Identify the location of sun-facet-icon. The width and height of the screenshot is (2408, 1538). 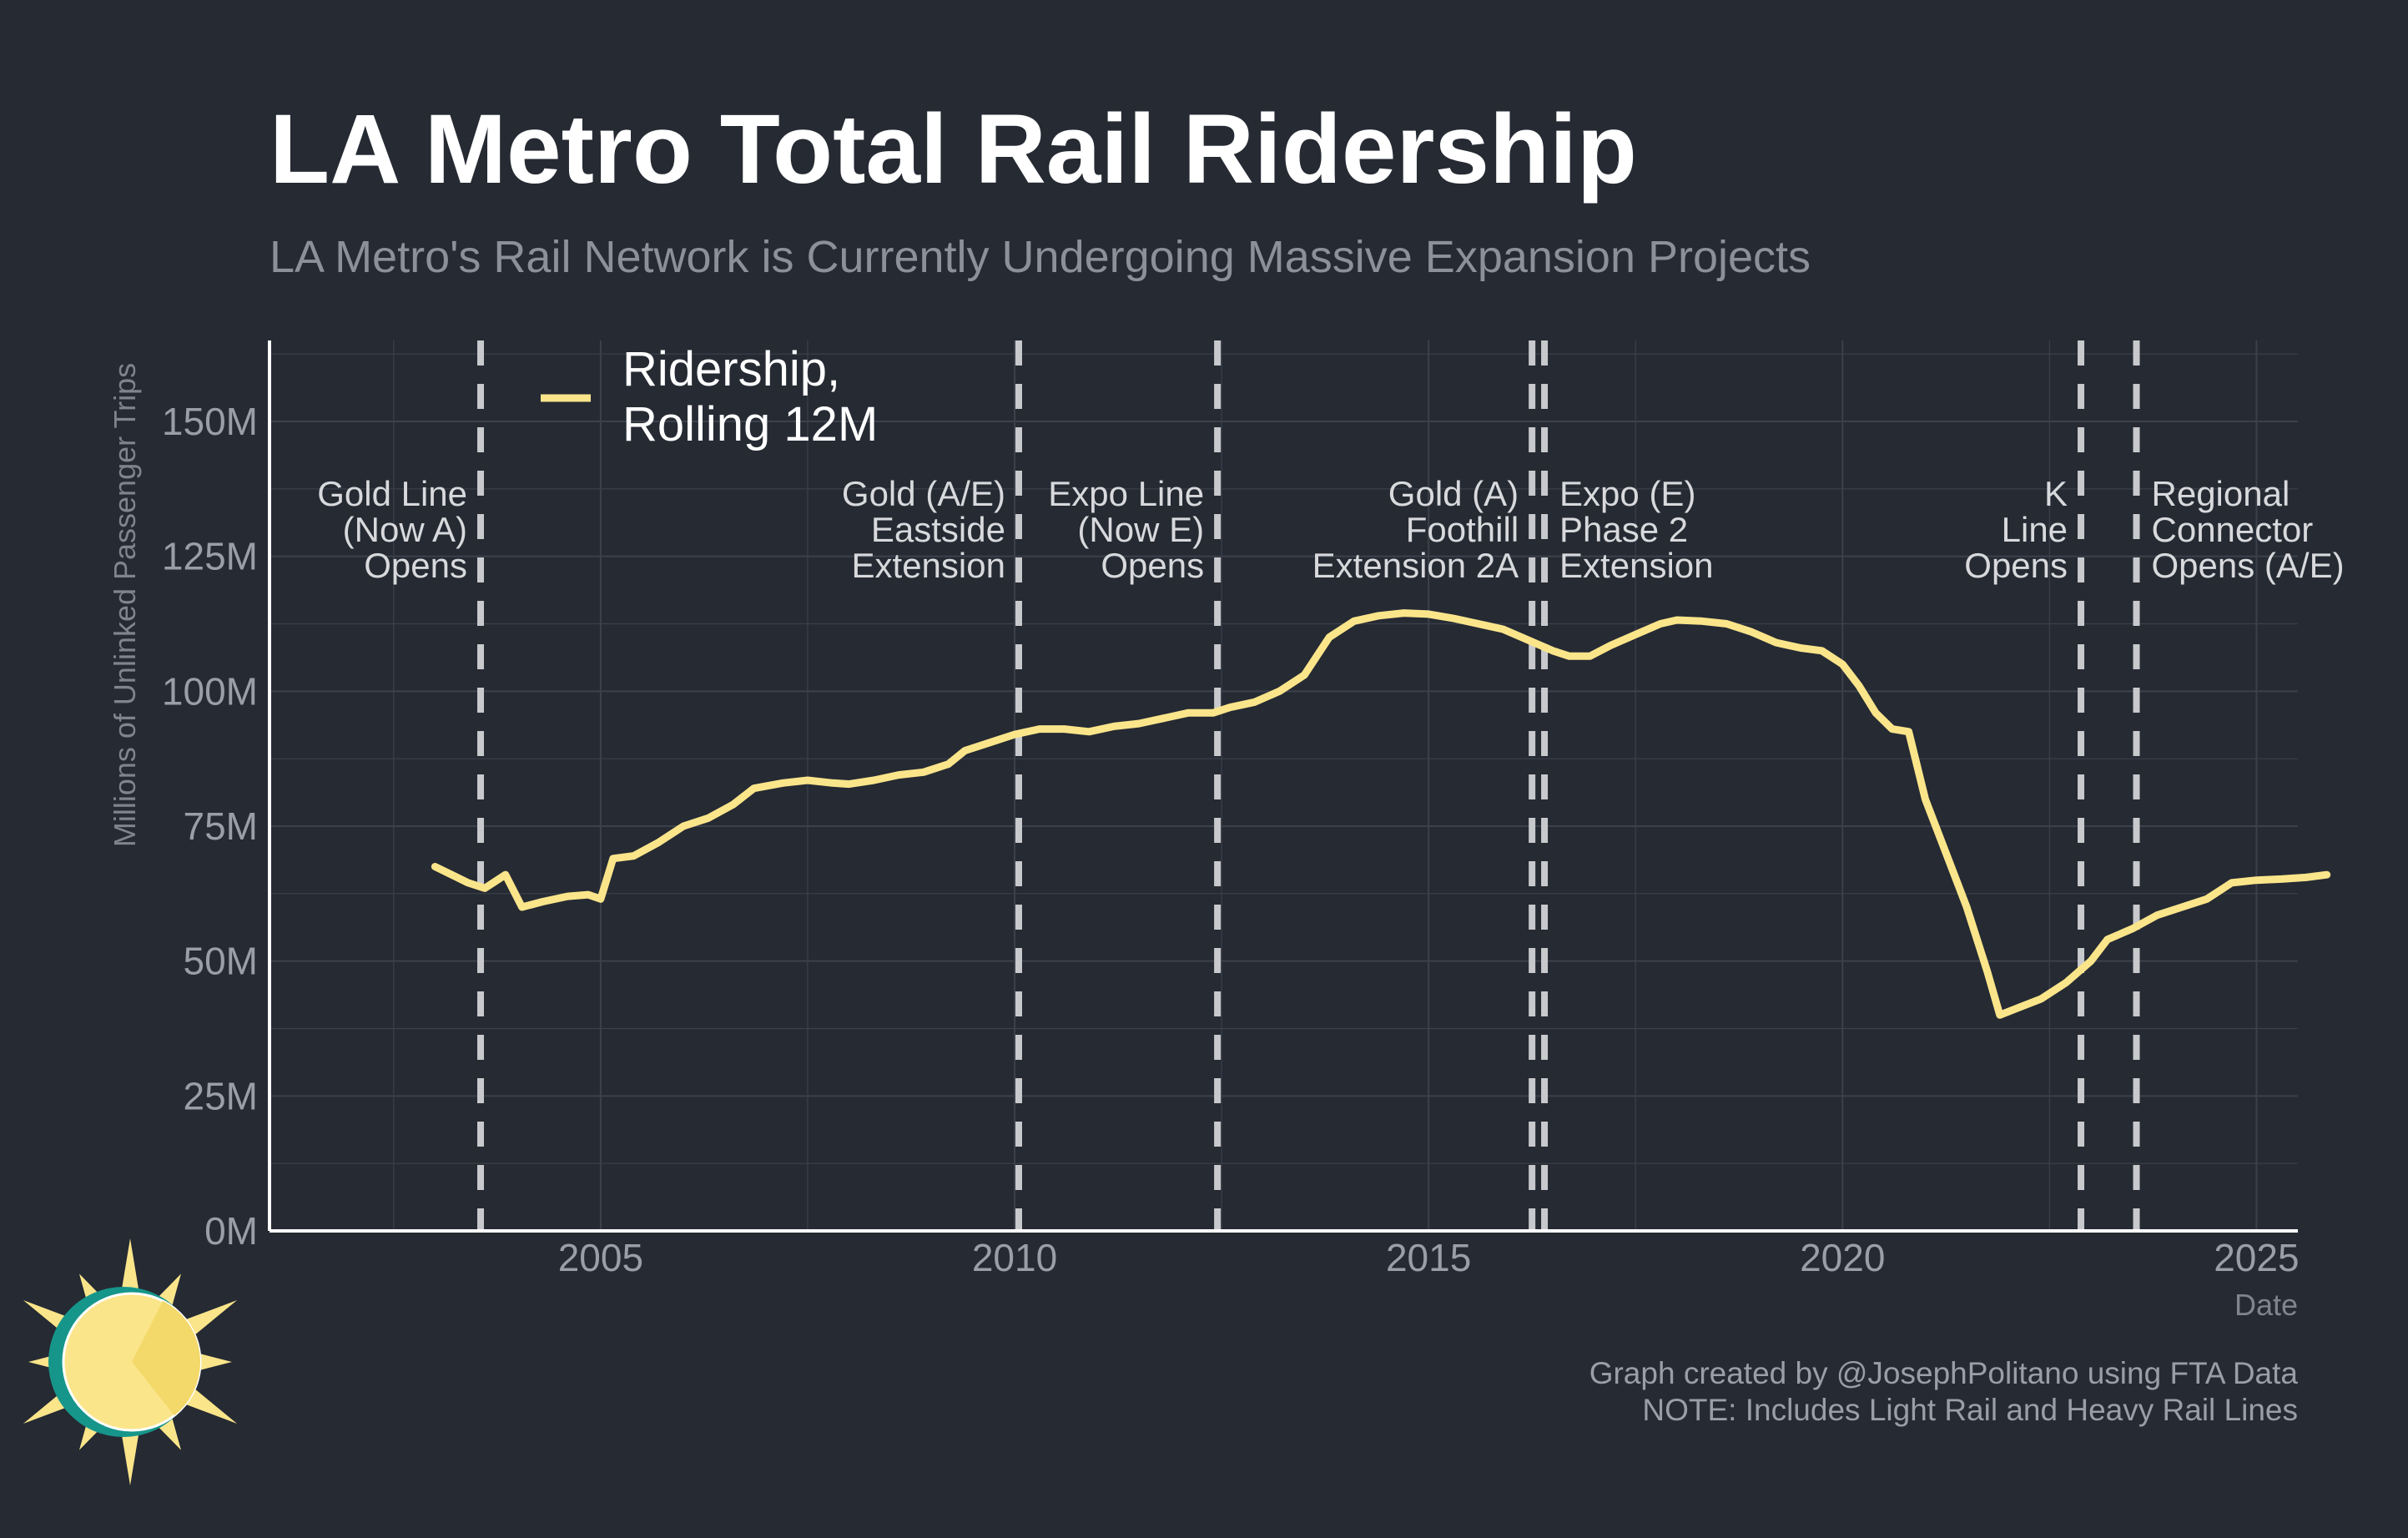
(166, 1358).